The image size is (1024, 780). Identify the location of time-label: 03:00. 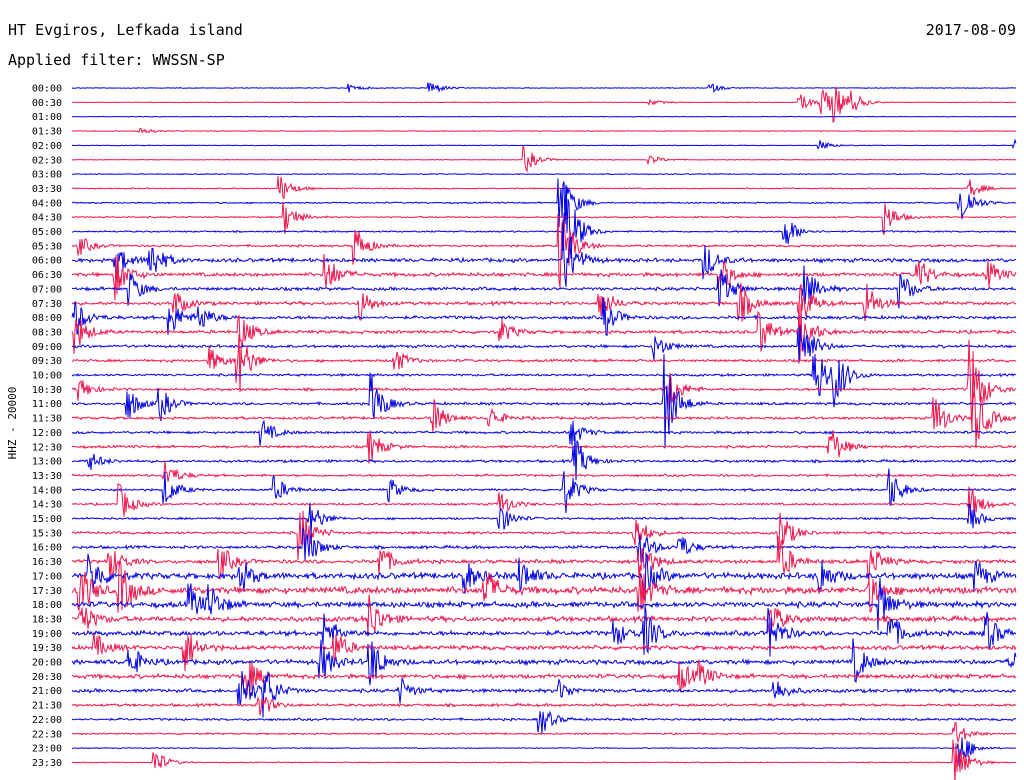
(47, 175).